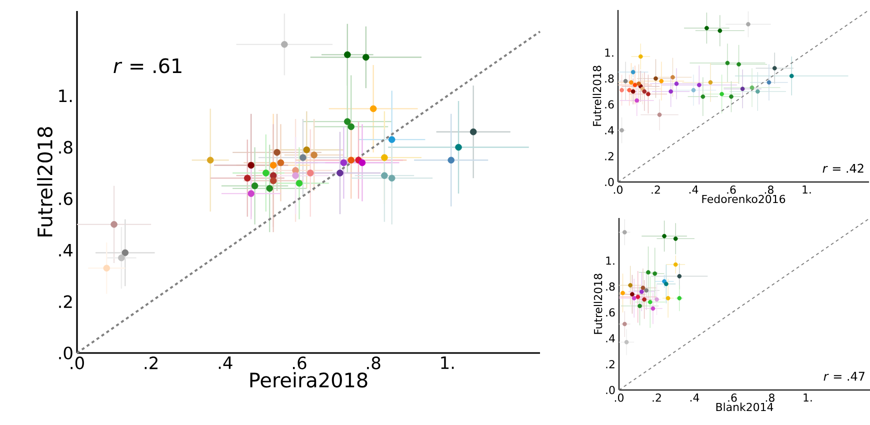 This screenshot has height=425, width=870. What do you see at coordinates (148, 66) in the screenshot?
I see `annotation: r = .61` at bounding box center [148, 66].